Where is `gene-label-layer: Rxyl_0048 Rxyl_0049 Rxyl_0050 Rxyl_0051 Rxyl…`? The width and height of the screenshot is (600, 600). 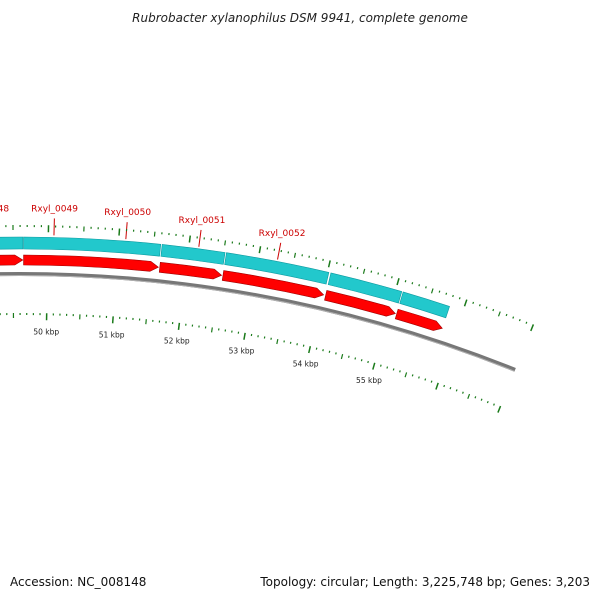 gene-label-layer: Rxyl_0048 Rxyl_0049 Rxyl_0050 Rxyl_0051 Rxyl… is located at coordinates (153, 232).